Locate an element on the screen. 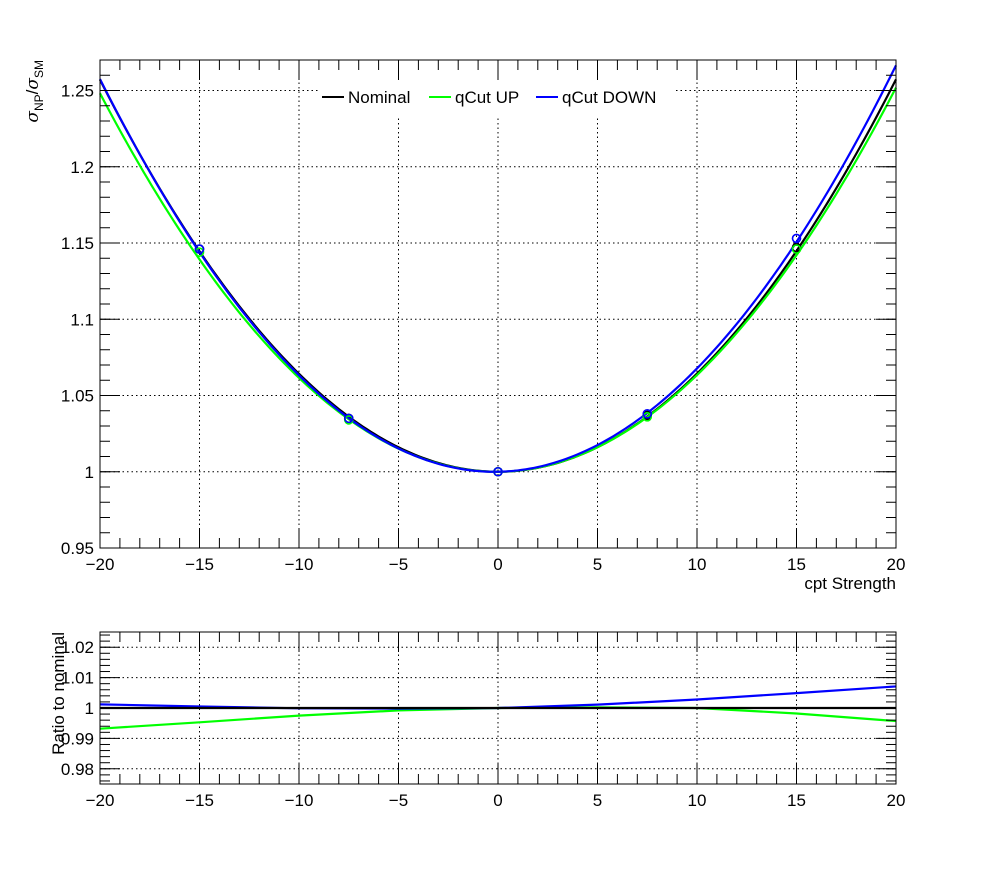 This screenshot has height=872, width=996. ratio-x-tick-label: 0 is located at coordinates (497, 800).